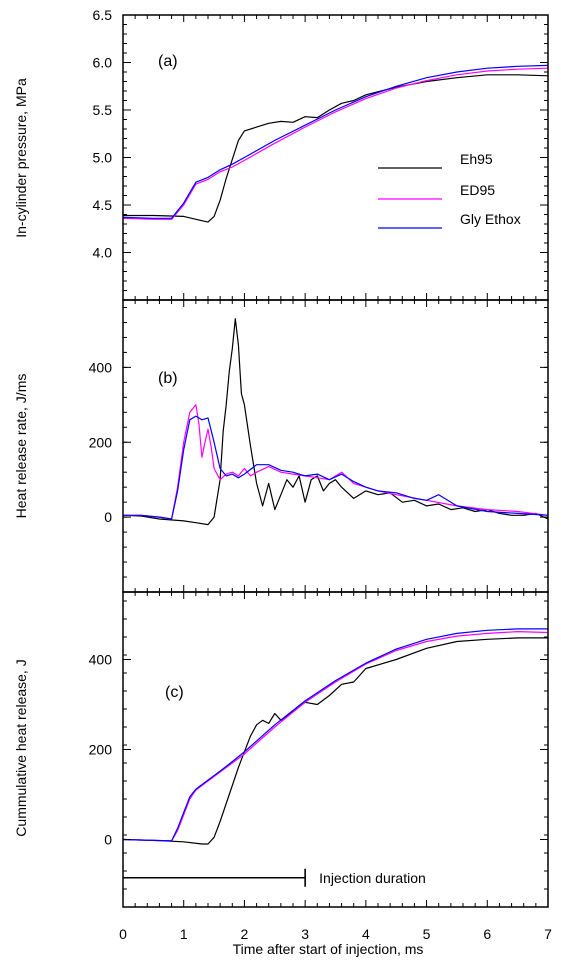 The height and width of the screenshot is (967, 561). I want to click on x-tick-label: 5, so click(427, 934).